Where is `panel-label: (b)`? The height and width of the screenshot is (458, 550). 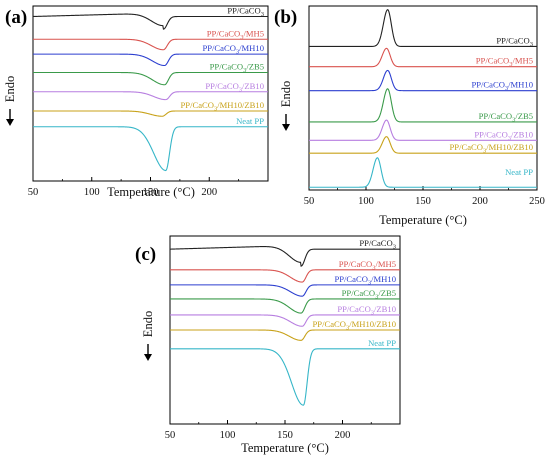
panel-label: (b) is located at coordinates (285, 17).